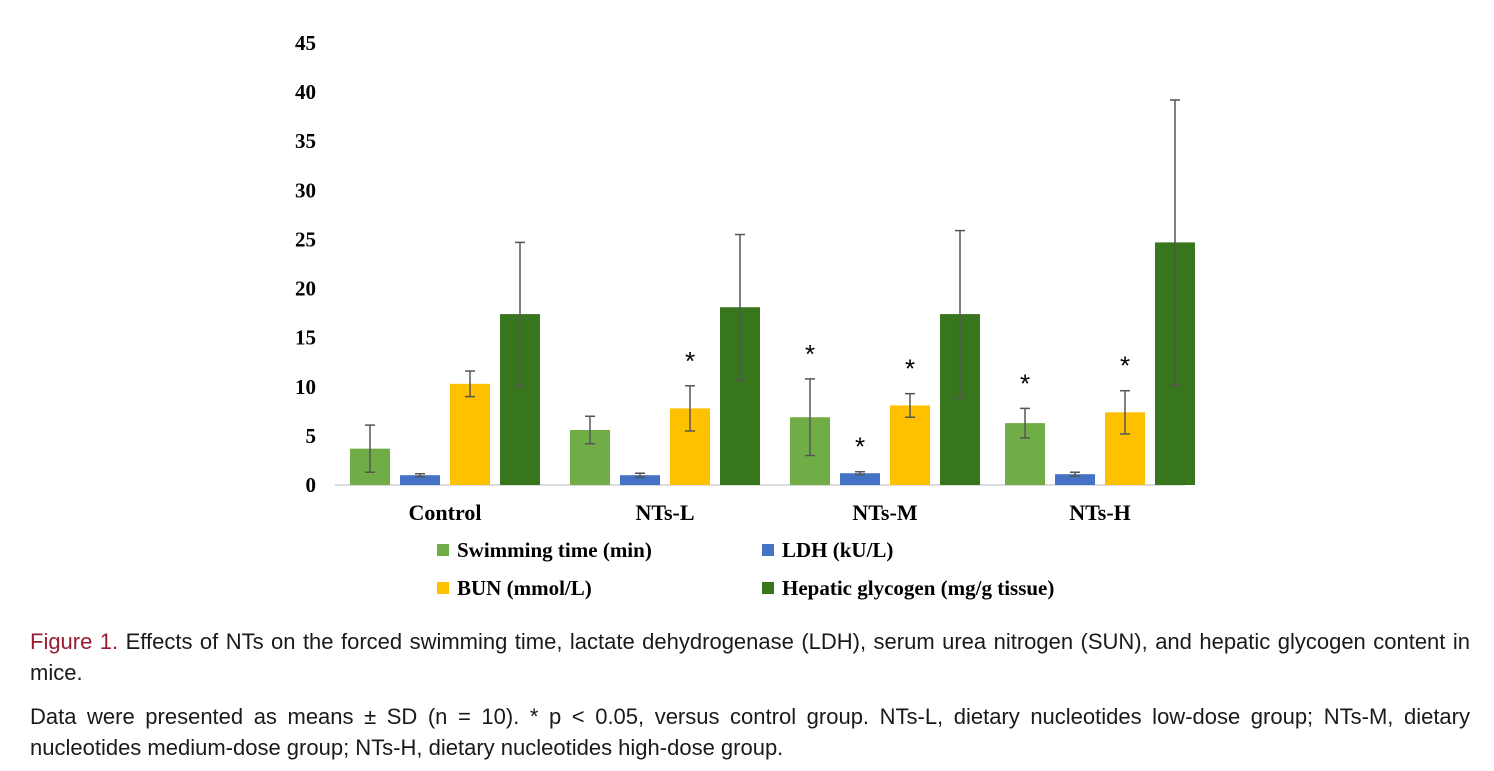  I want to click on y-tick-label: 5, so click(311, 436).